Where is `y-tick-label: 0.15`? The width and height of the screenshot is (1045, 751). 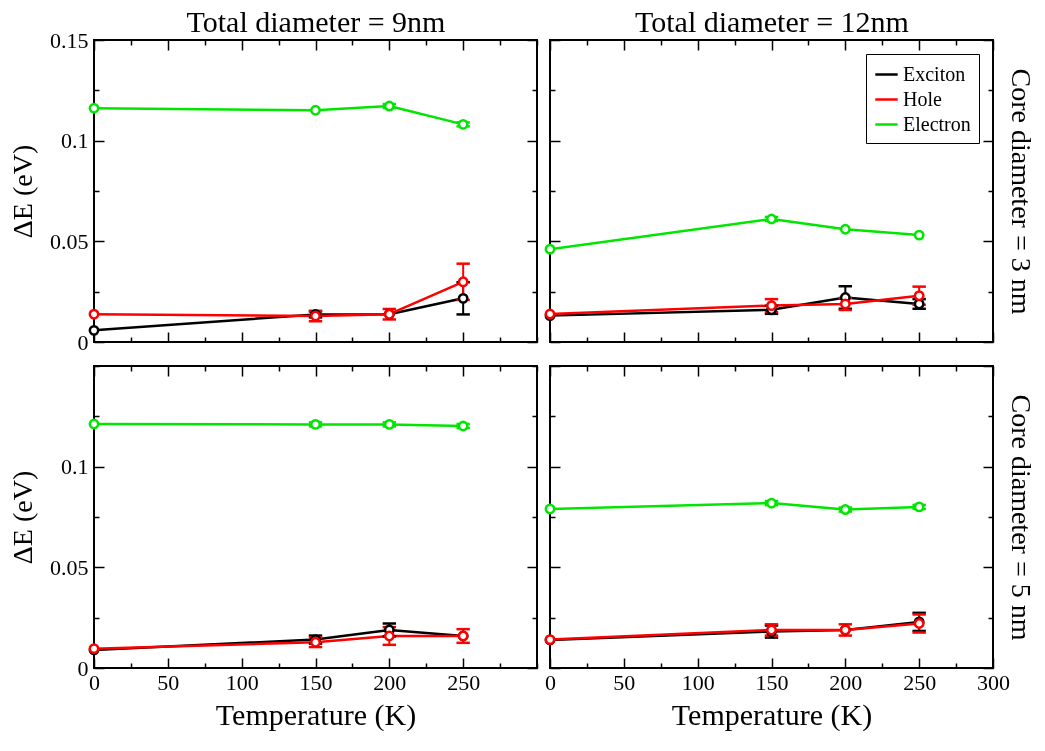 y-tick-label: 0.15 is located at coordinates (69, 40).